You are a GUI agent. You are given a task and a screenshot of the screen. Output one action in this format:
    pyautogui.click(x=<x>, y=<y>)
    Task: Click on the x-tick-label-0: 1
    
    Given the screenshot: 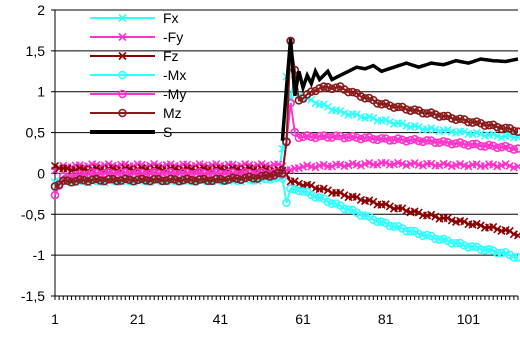 What is the action you would take?
    pyautogui.click(x=55, y=319)
    